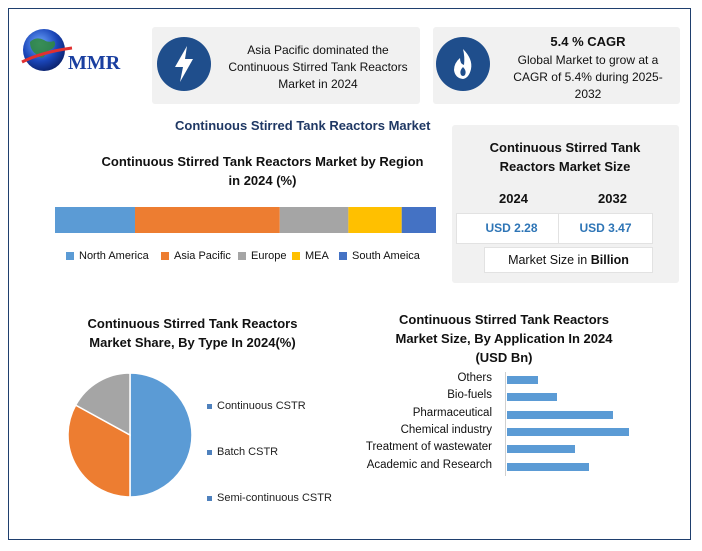 The height and width of the screenshot is (551, 702). Describe the element at coordinates (505, 424) in the screenshot. I see `application-axis-line` at that location.